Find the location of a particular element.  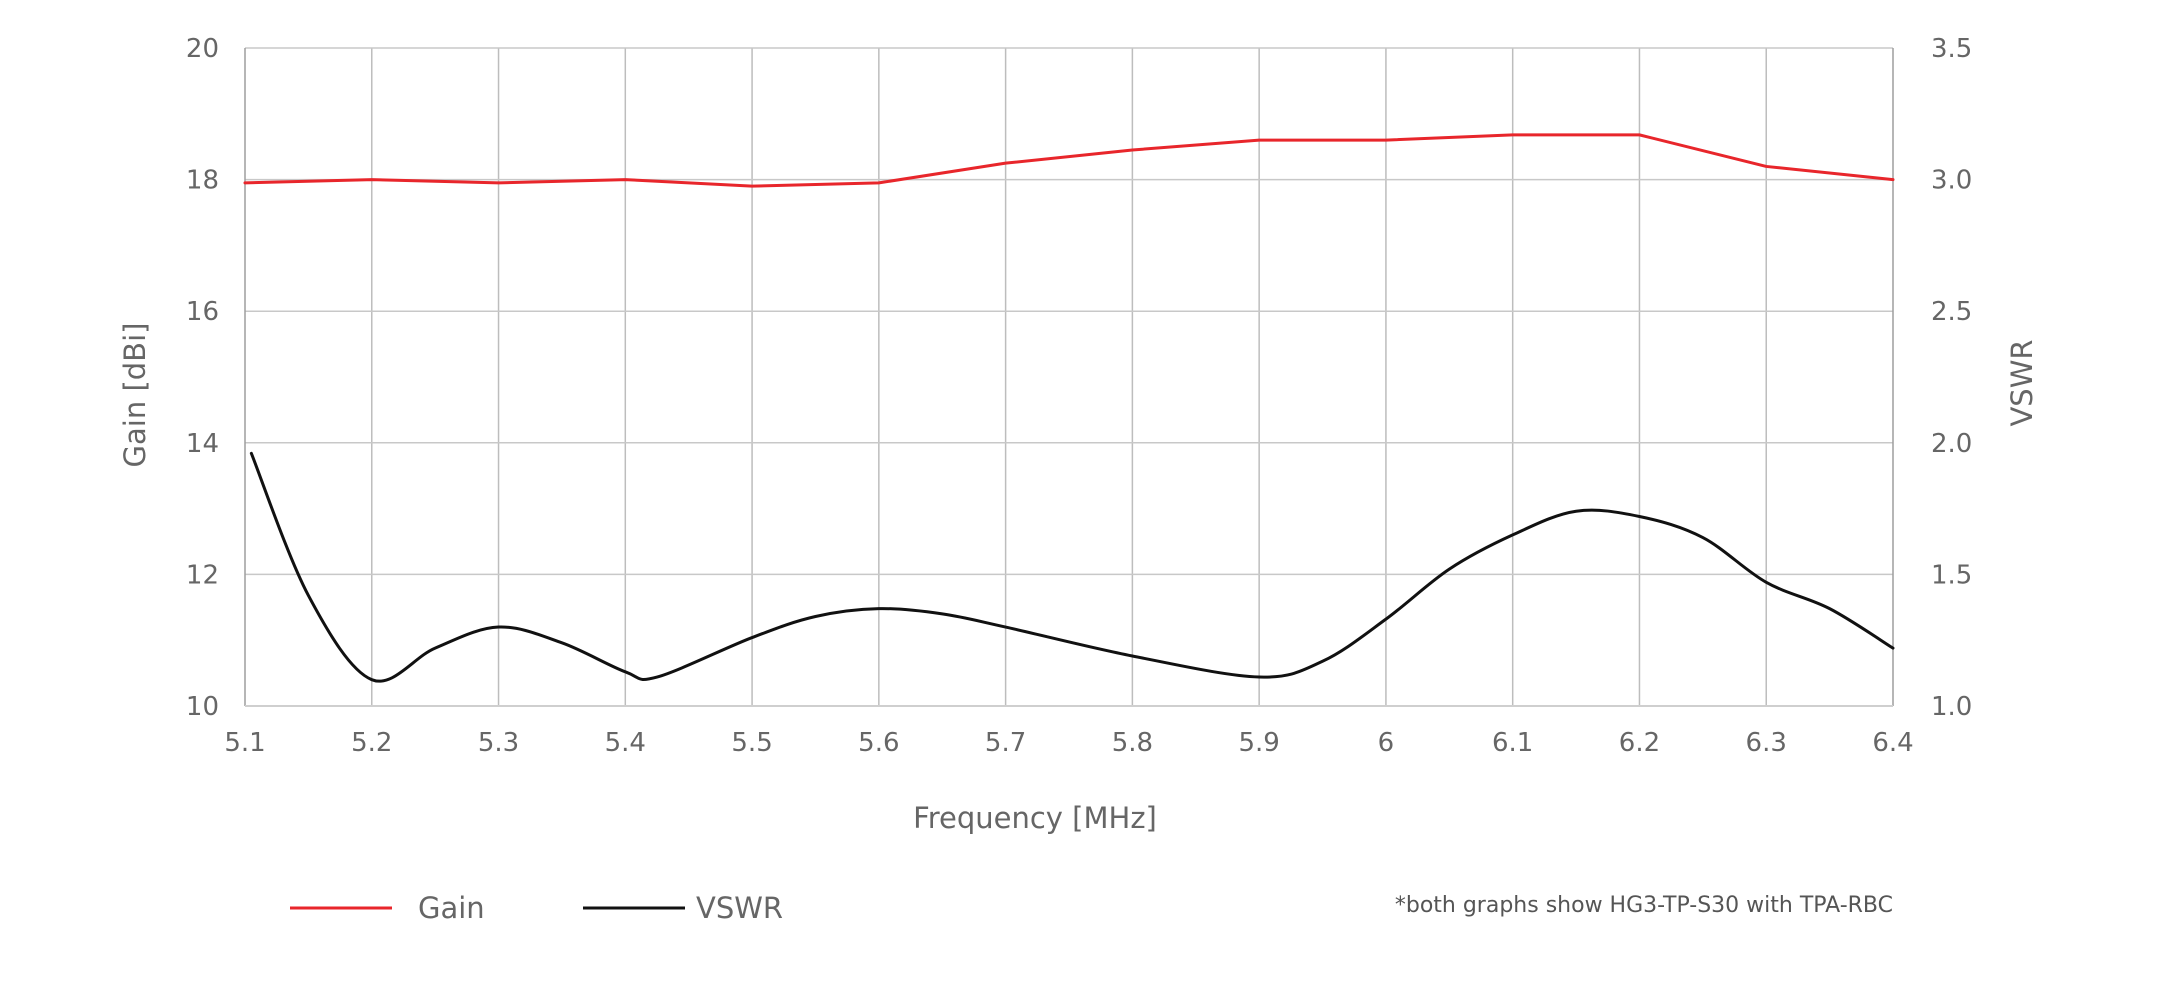

x-tick-label: 6.3 is located at coordinates (1766, 743).